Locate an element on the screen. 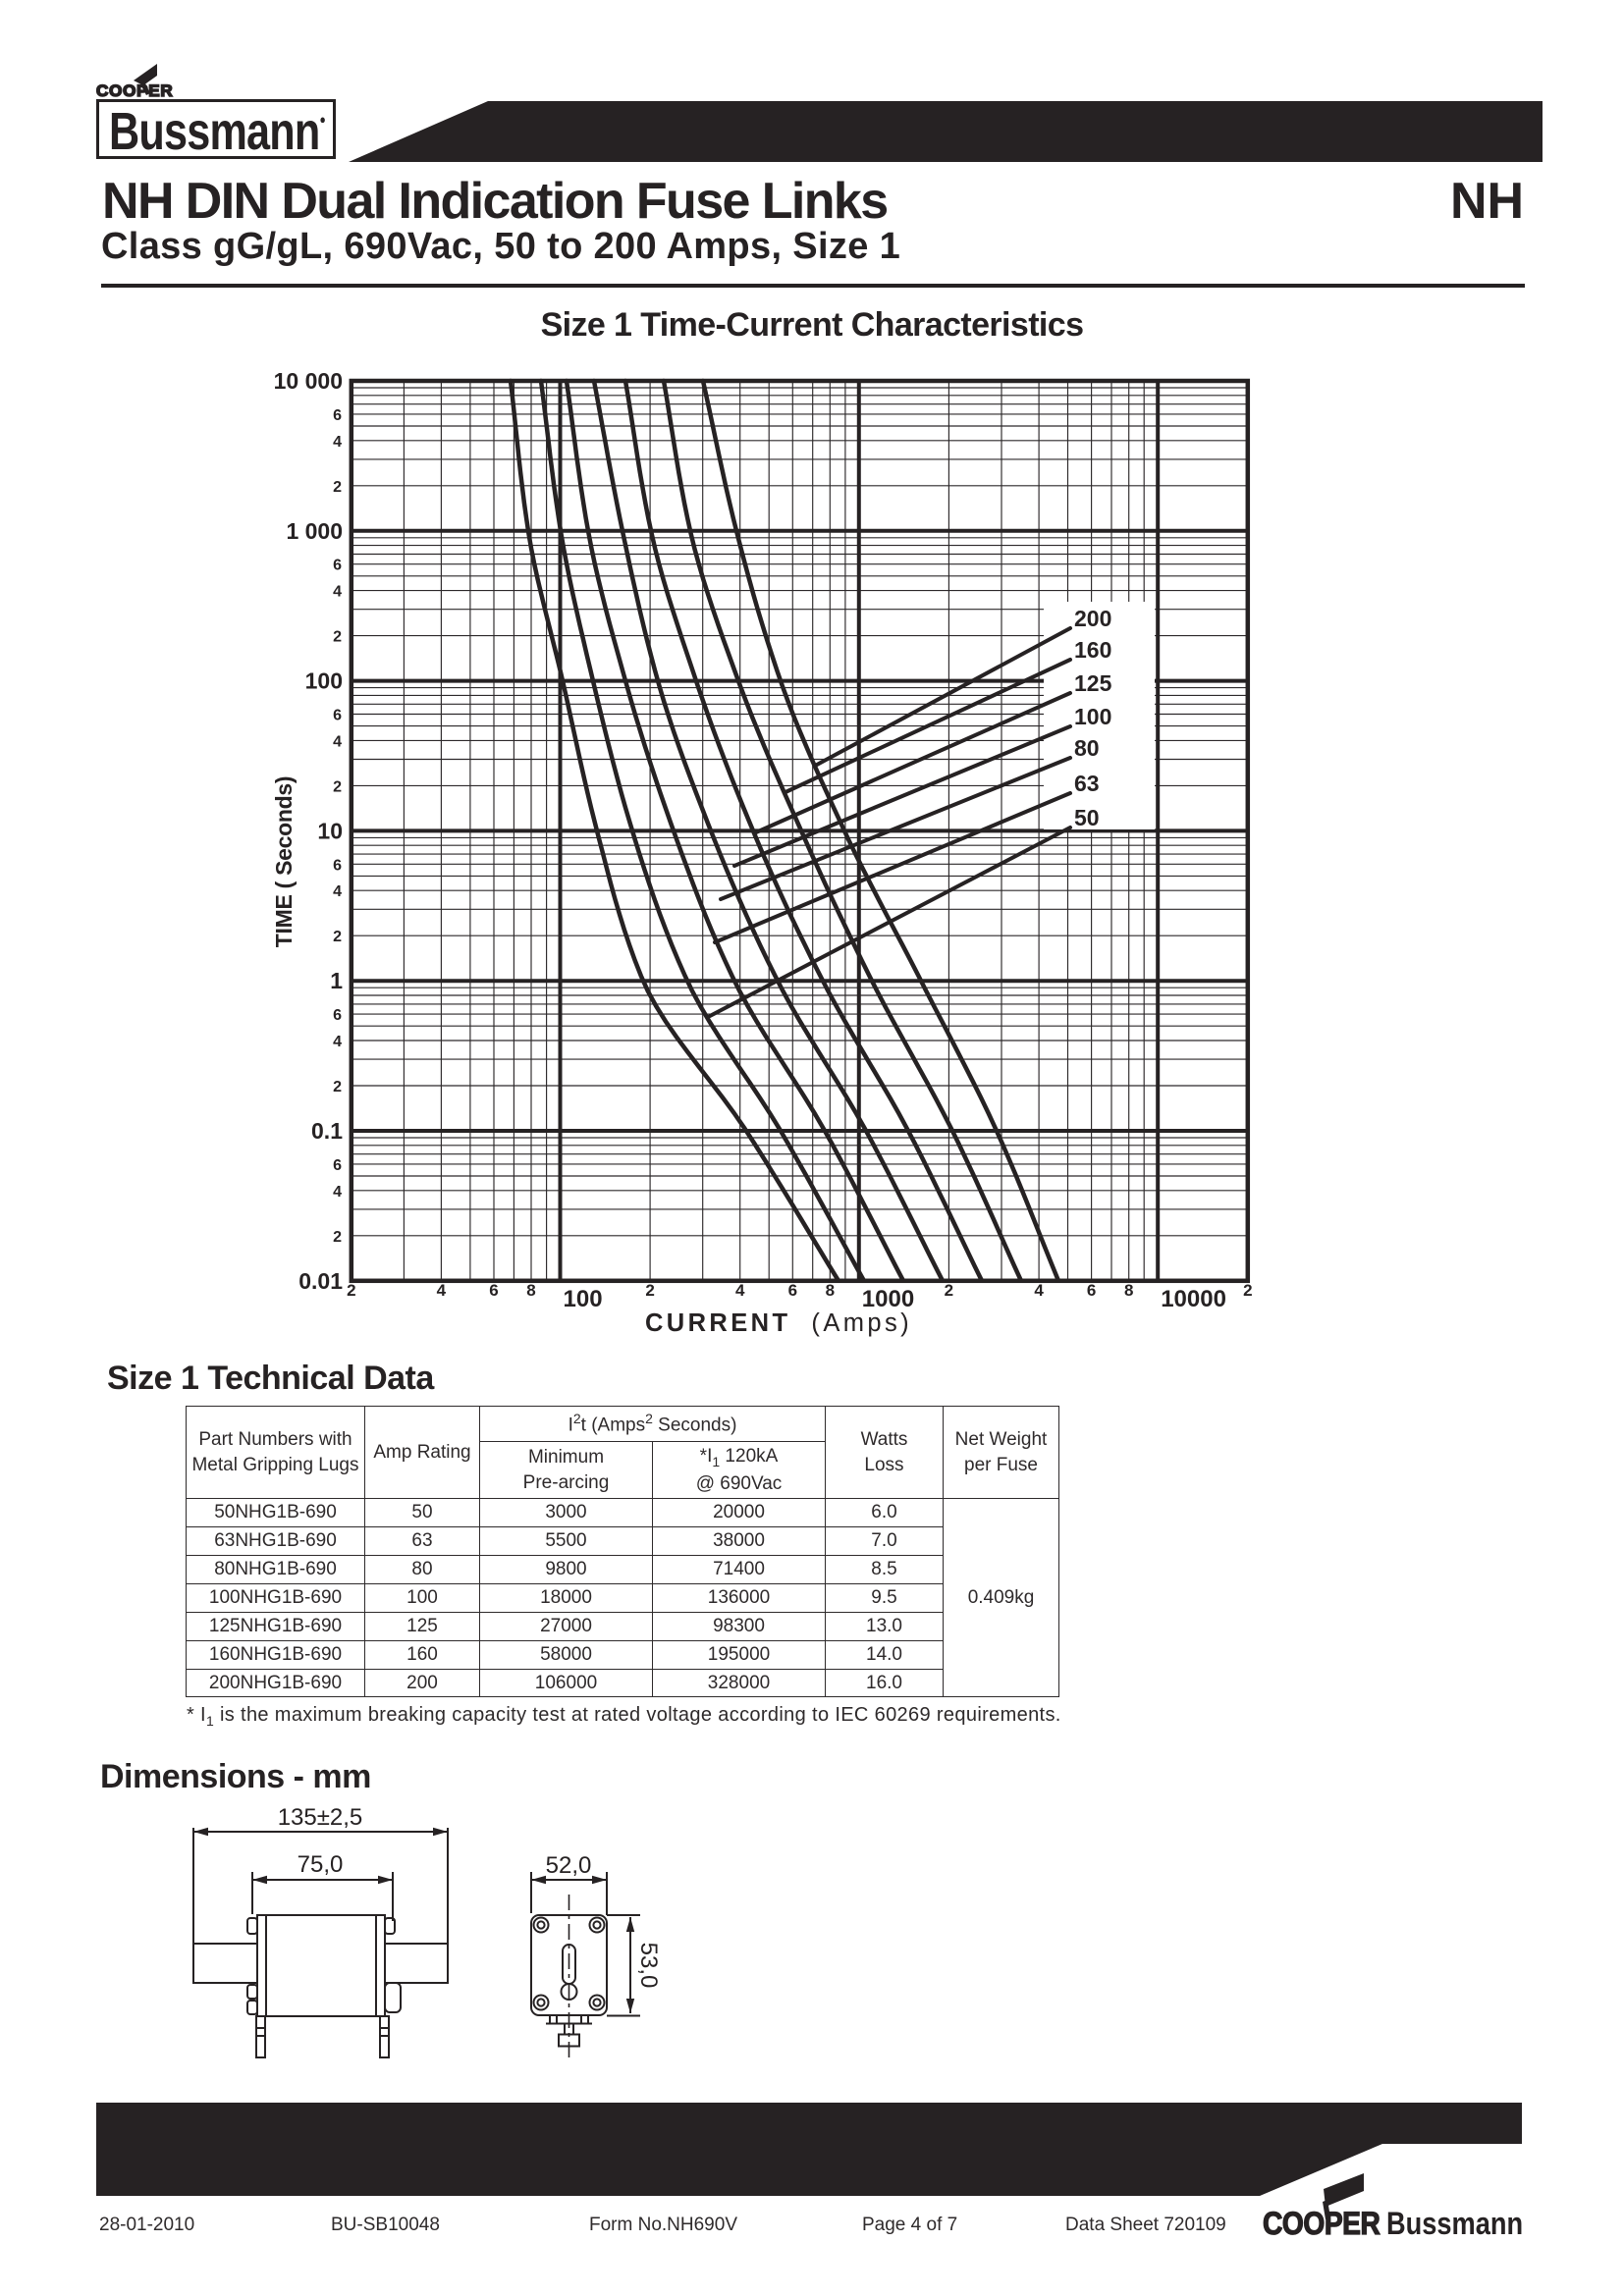 Image resolution: width=1624 pixels, height=2296 pixels. svg-text: 1000 is located at coordinates (888, 1299).